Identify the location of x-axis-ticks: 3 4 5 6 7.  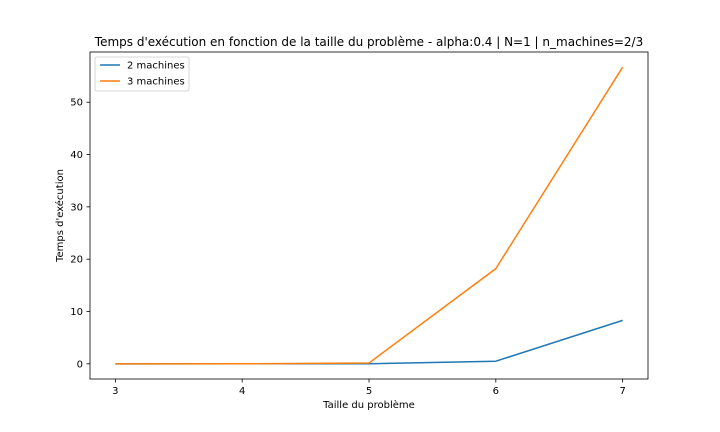
(369, 388).